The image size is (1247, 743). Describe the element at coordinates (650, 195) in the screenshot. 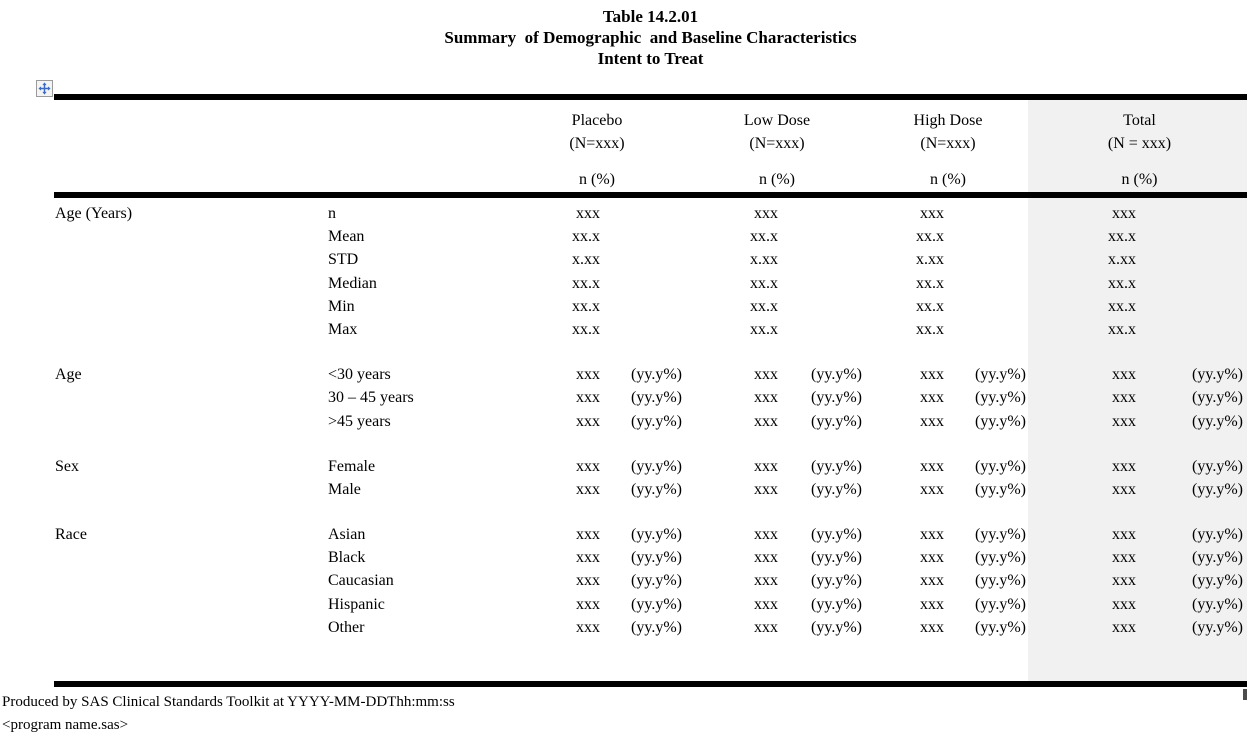

I see `table-header-rule` at that location.